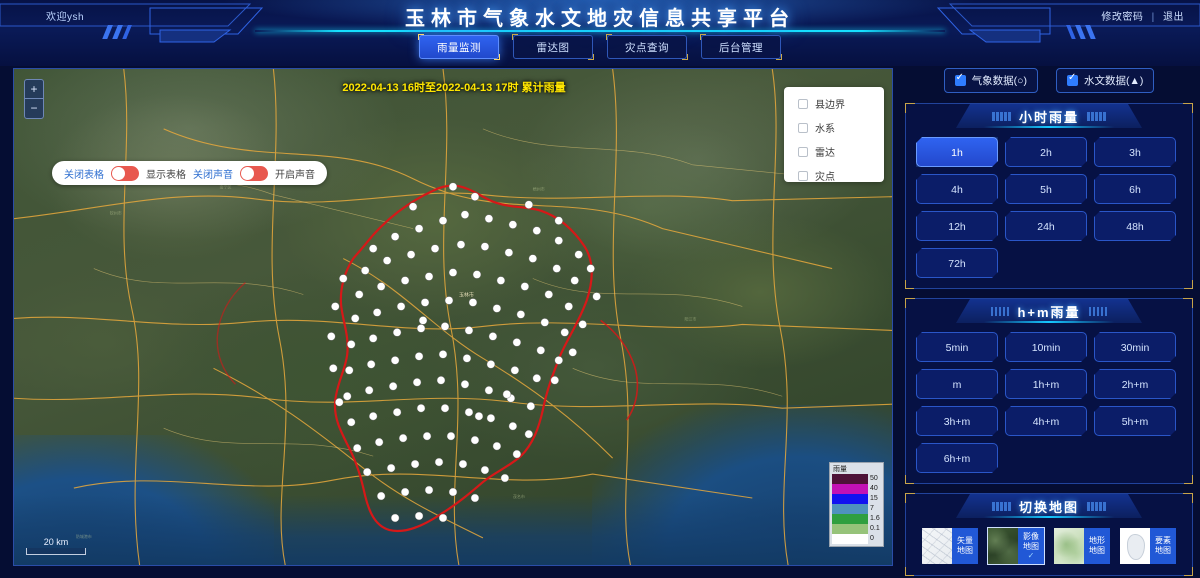  I want to click on map-zoom-controls: + −, so click(34, 99).